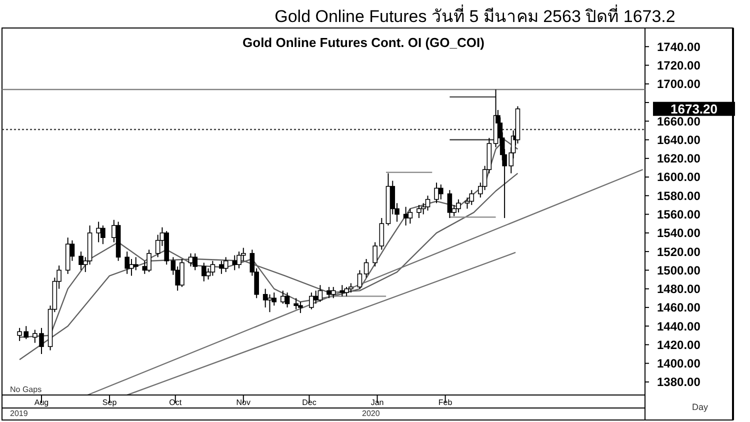 This screenshot has height=422, width=750. I want to click on y-tick-label: 1740.00, so click(679, 47).